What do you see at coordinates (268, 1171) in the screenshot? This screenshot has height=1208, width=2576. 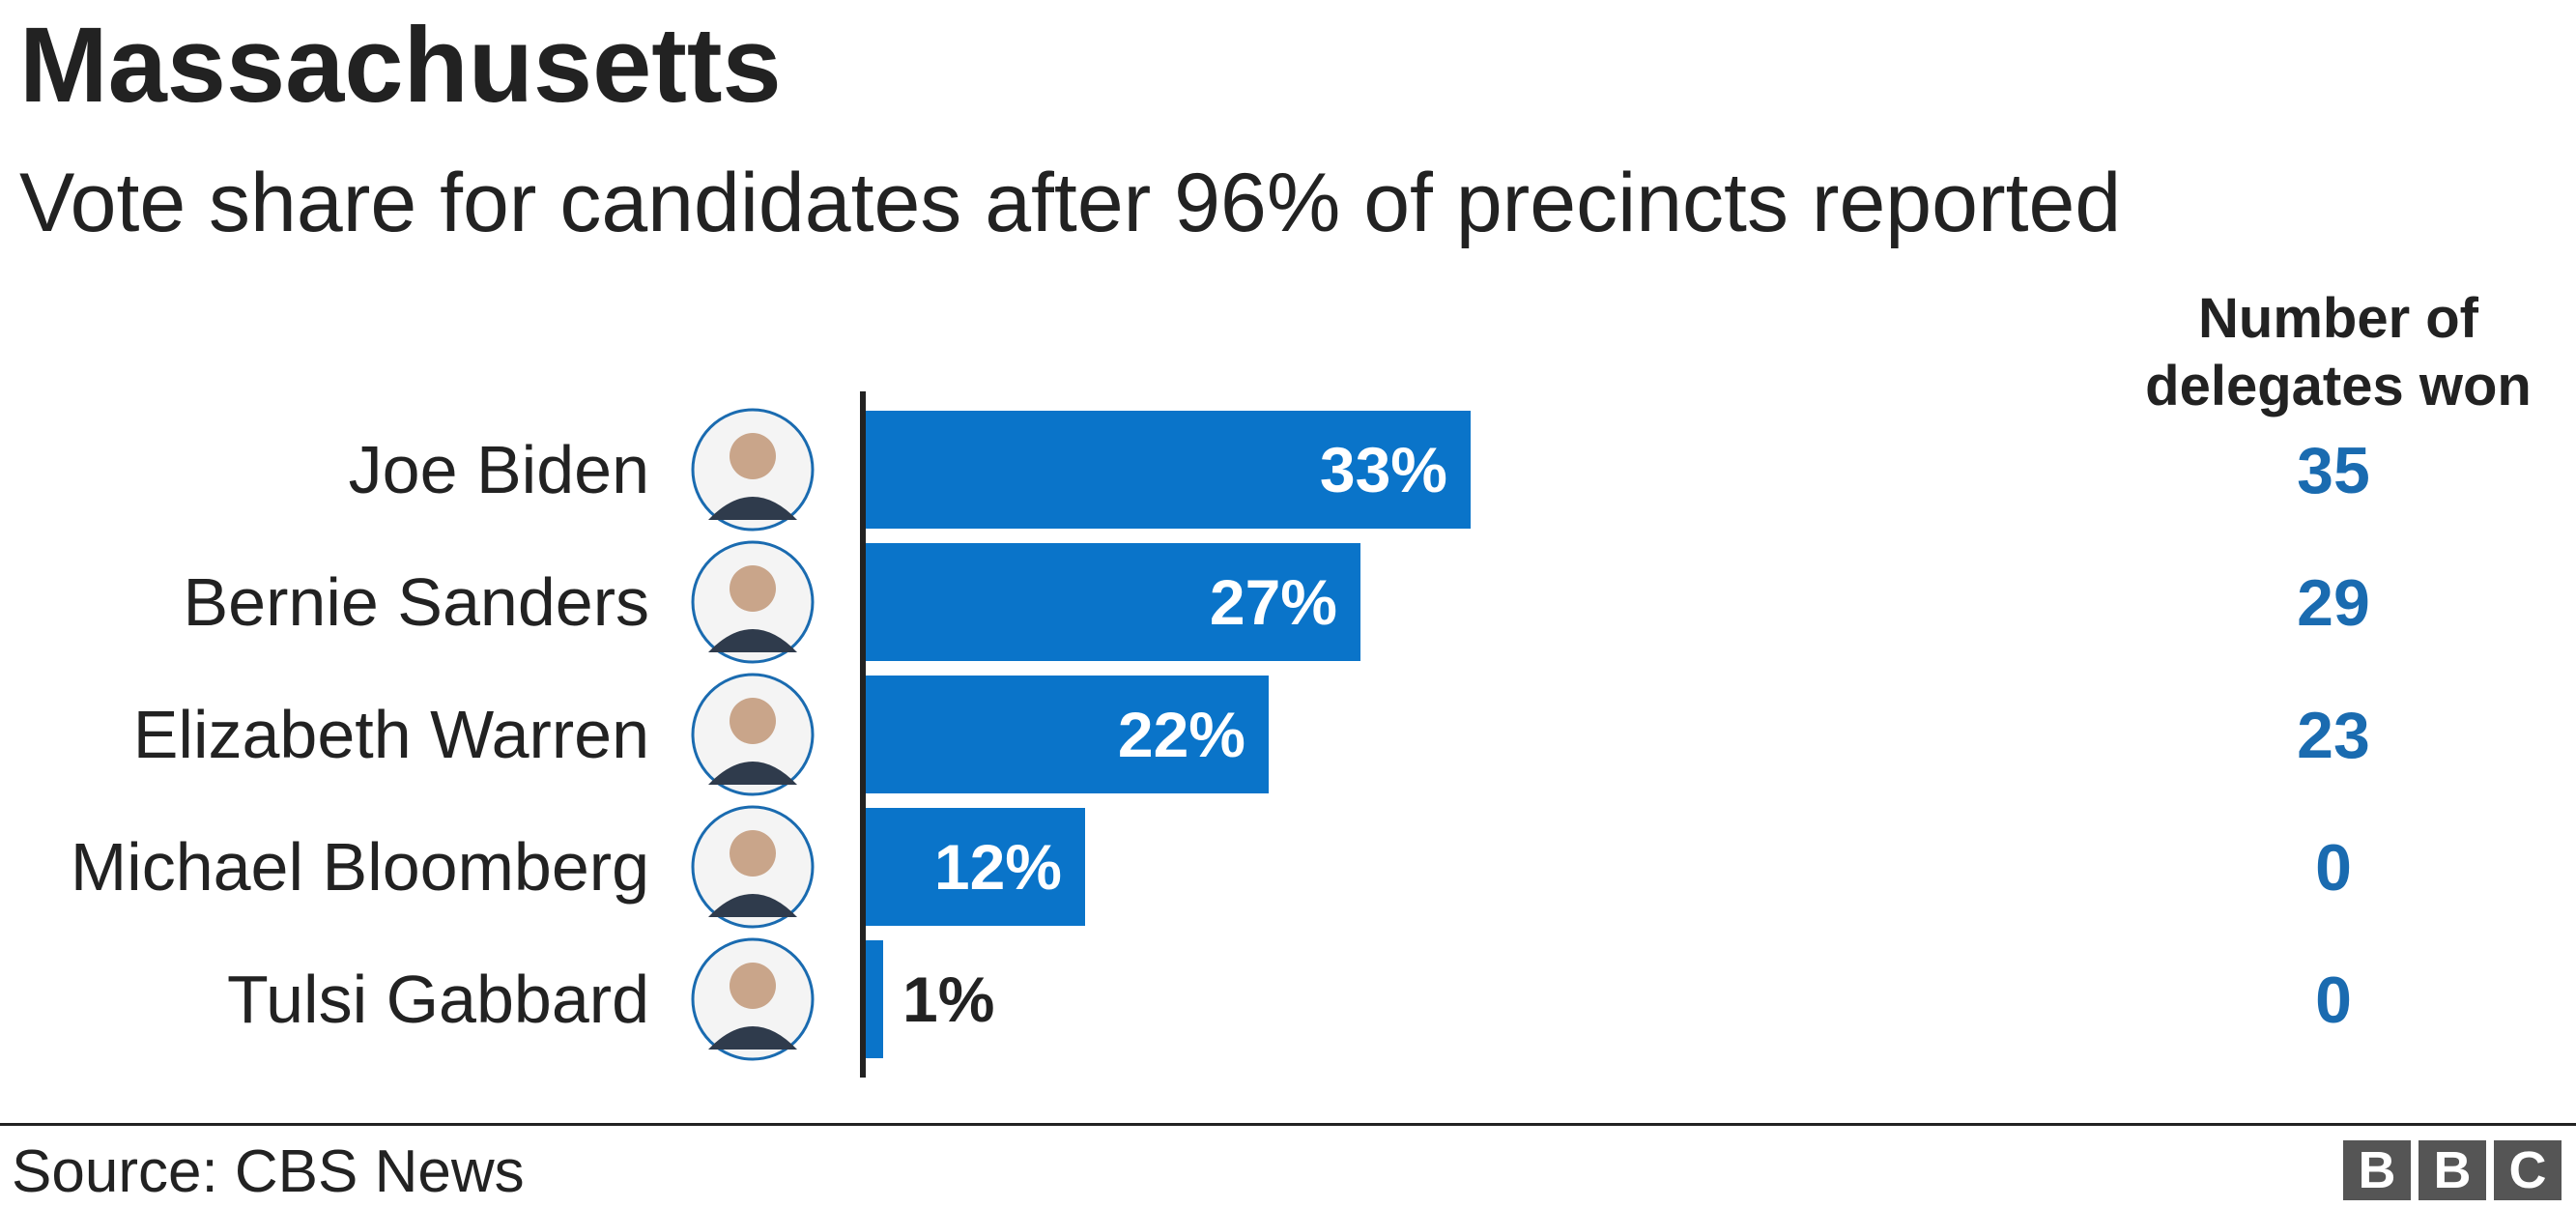 I see `source-note: Source: CBS News` at bounding box center [268, 1171].